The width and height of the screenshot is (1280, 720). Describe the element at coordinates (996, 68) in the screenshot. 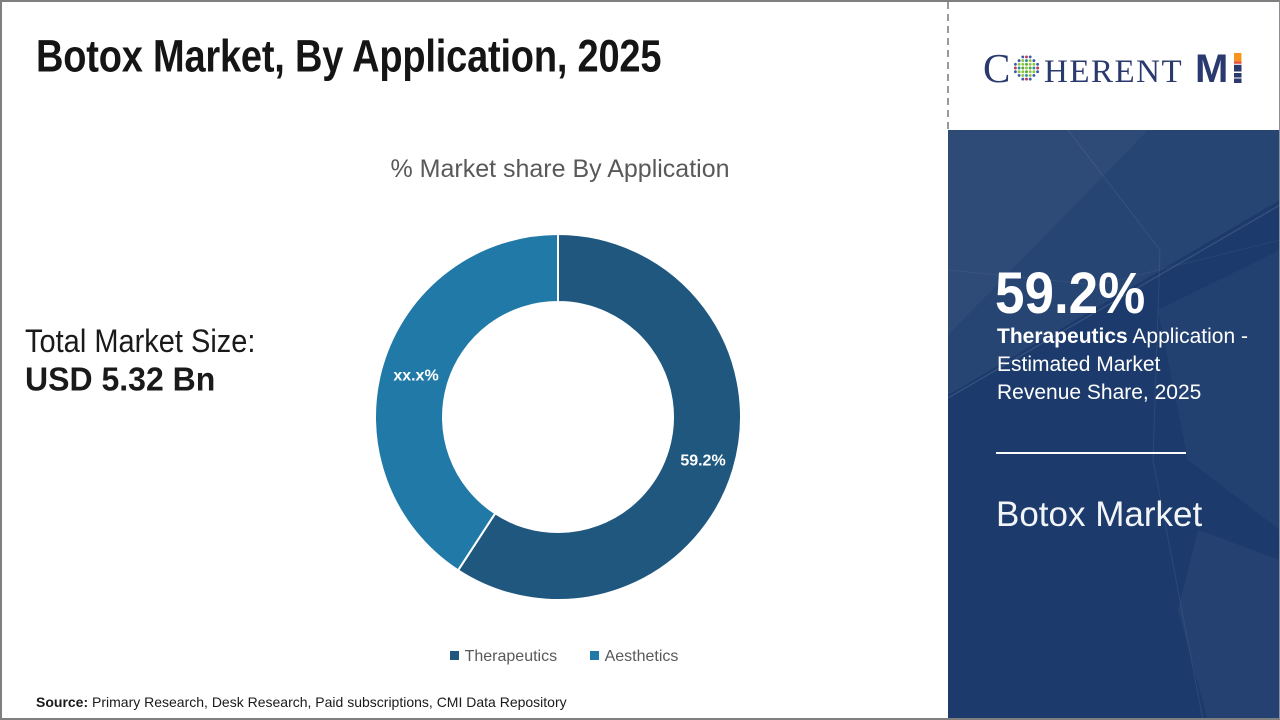

I see `svg-text: C` at that location.